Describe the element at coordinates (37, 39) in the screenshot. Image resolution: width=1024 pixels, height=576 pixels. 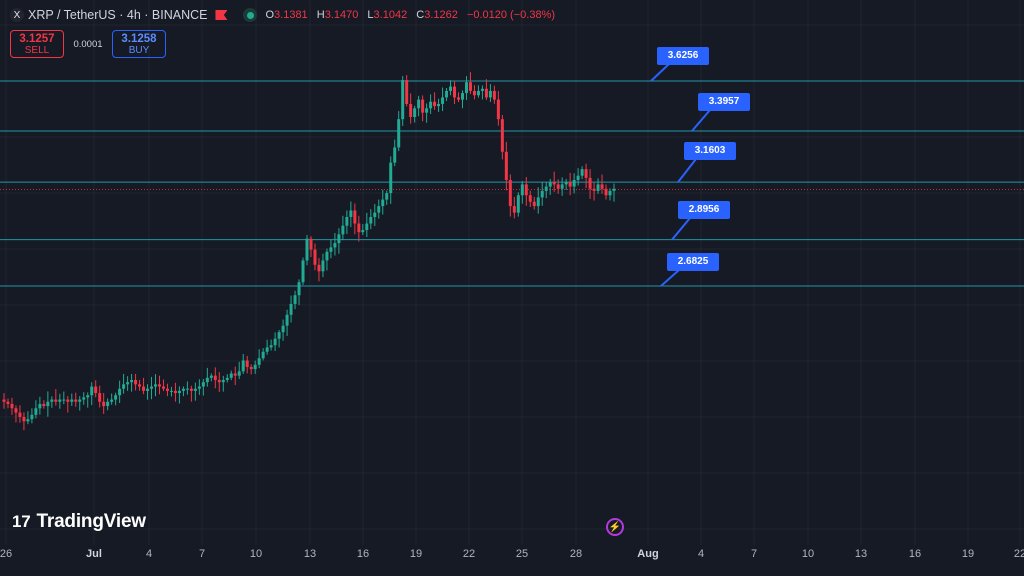
I see `sell-price: 3.1257` at that location.